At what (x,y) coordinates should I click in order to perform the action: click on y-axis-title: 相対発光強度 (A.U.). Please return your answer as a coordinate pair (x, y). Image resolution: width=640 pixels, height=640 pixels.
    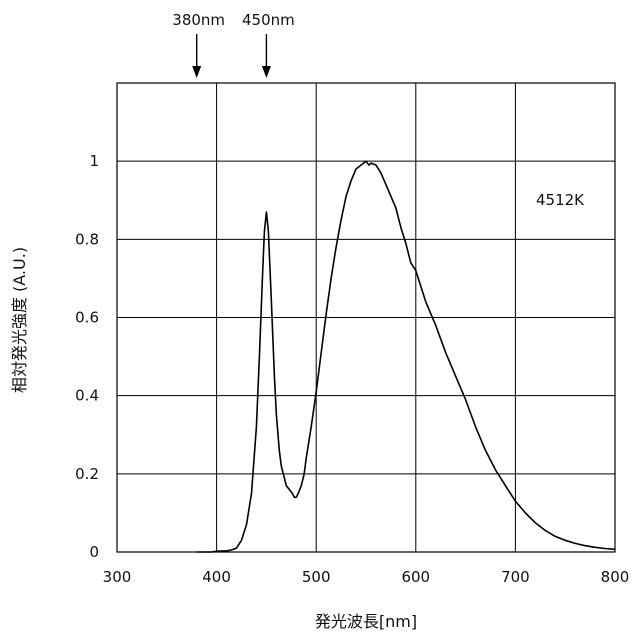
    Looking at the image, I should click on (19, 320).